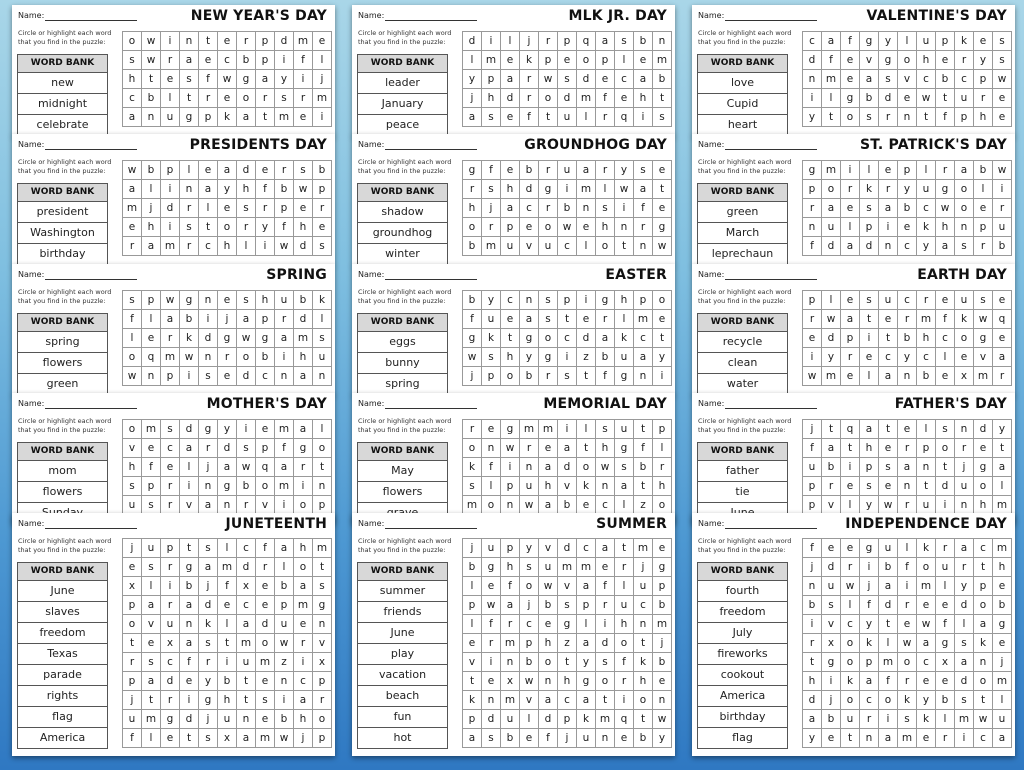  Describe the element at coordinates (151, 79) in the screenshot. I see `grid-cell: t` at that location.